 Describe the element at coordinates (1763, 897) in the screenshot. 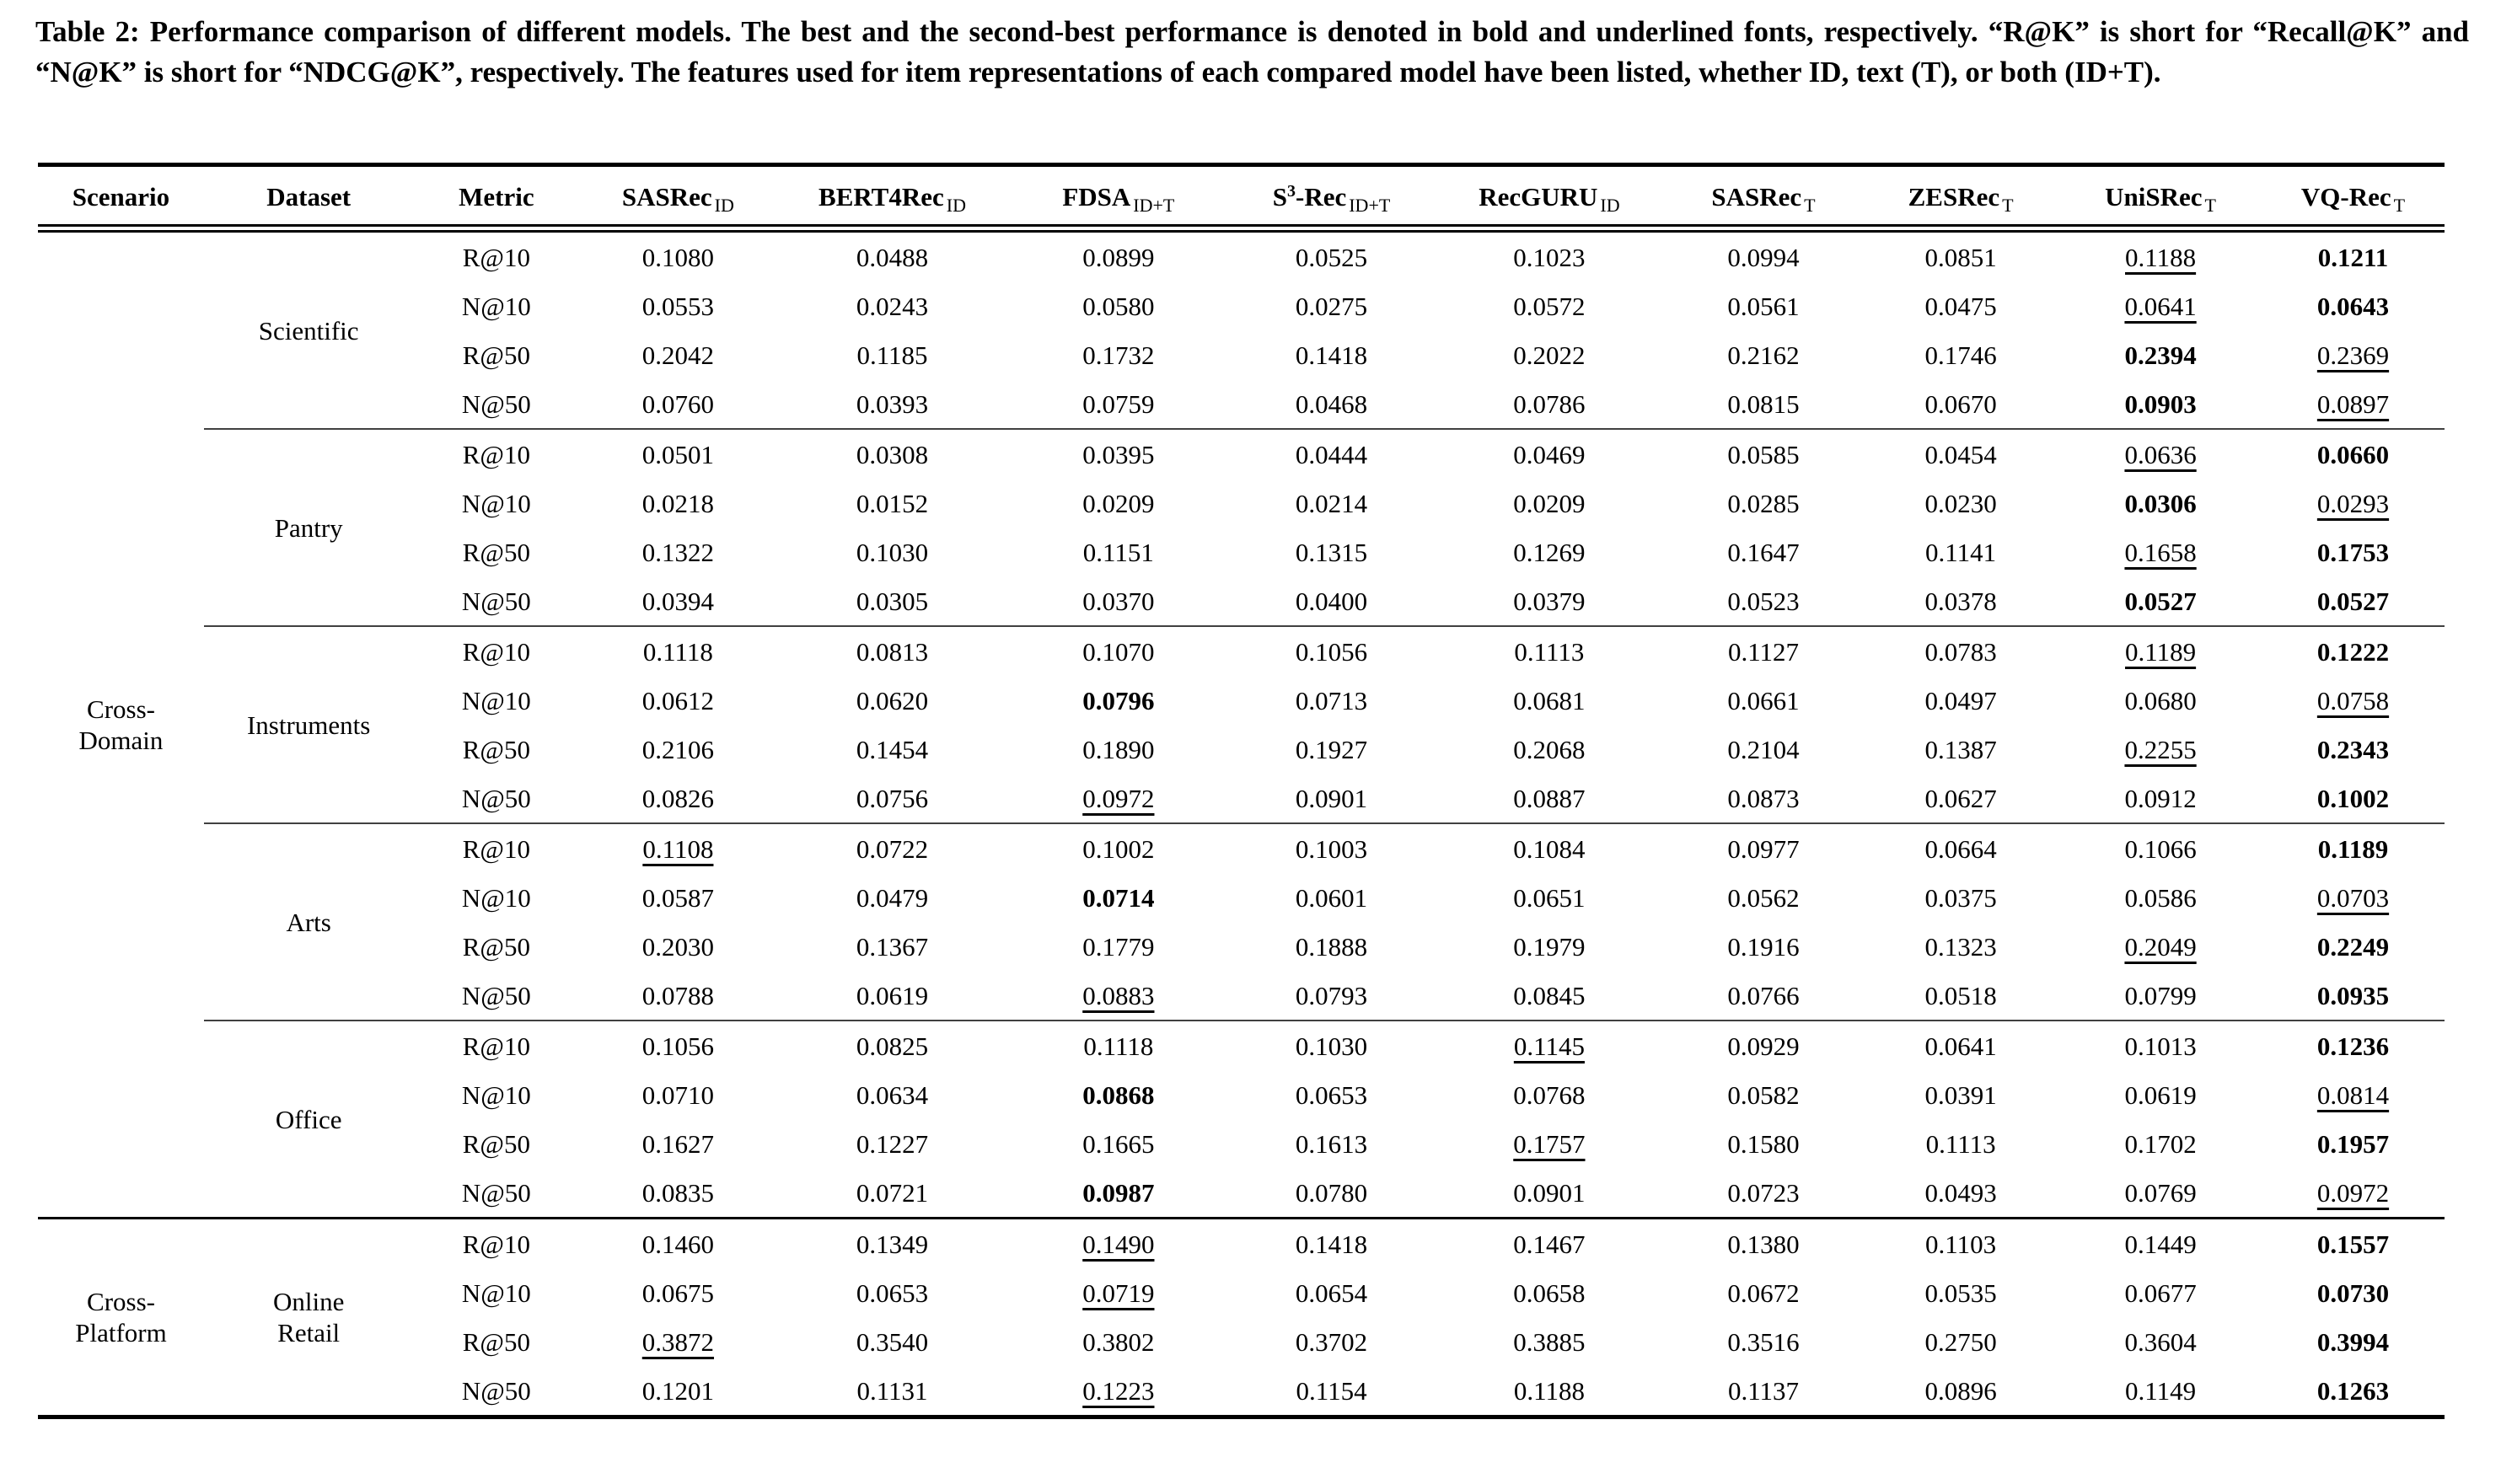

I see `value-cell: 0.0562` at that location.